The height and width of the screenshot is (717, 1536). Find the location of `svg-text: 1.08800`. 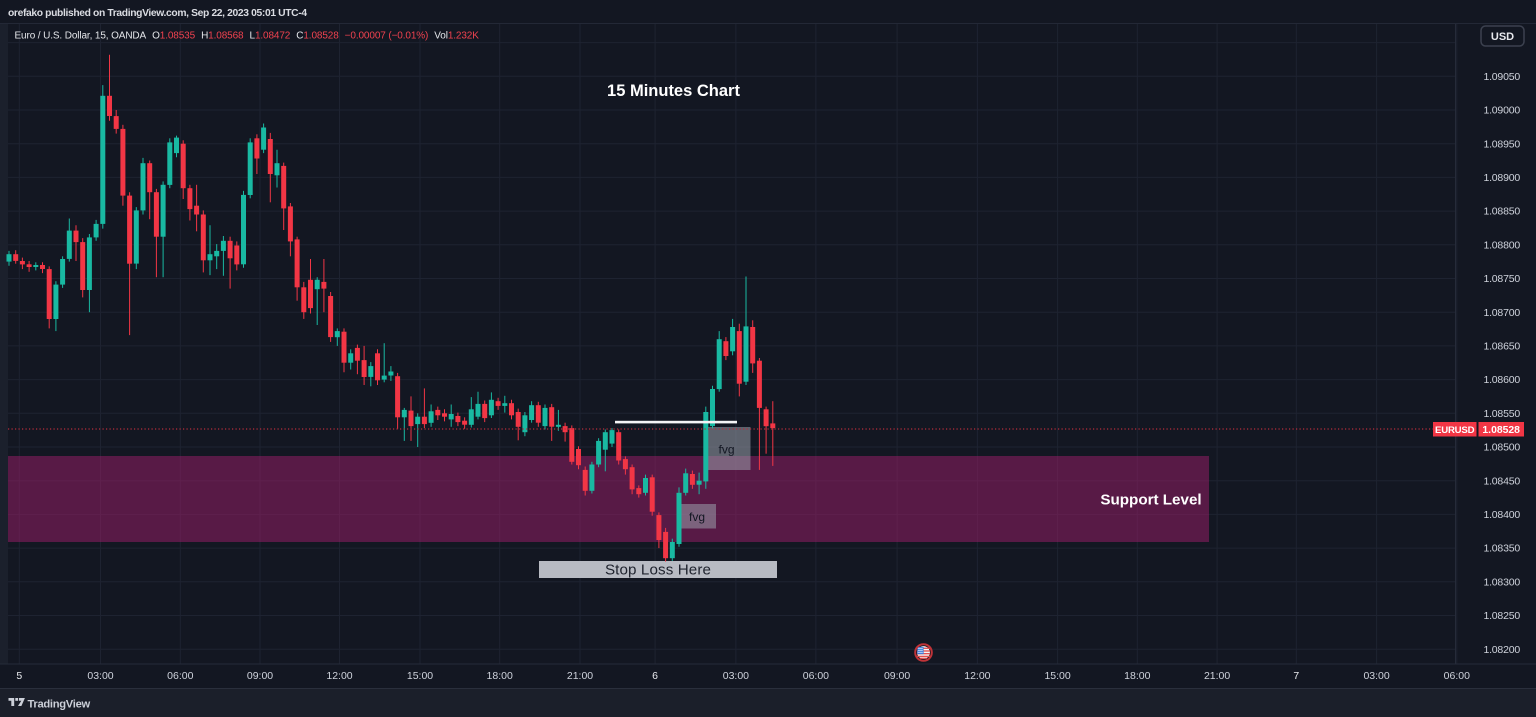

svg-text: 1.08800 is located at coordinates (1501, 245).